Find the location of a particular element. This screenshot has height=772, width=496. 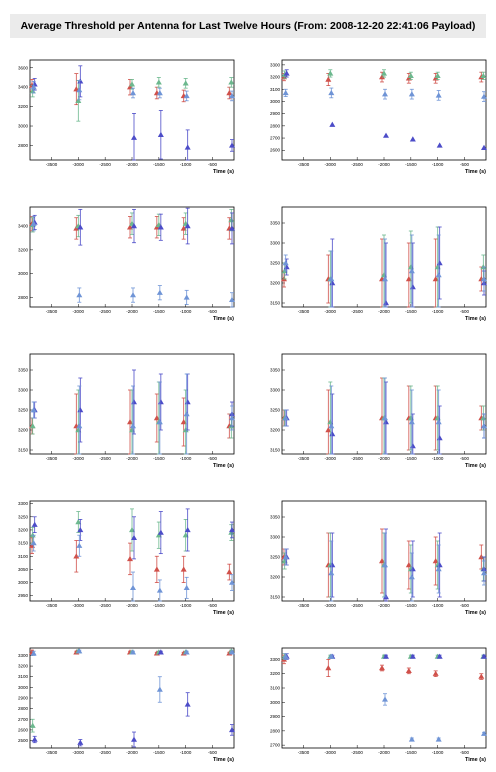

y-tick-label: 3250 is located at coordinates (275, 557).